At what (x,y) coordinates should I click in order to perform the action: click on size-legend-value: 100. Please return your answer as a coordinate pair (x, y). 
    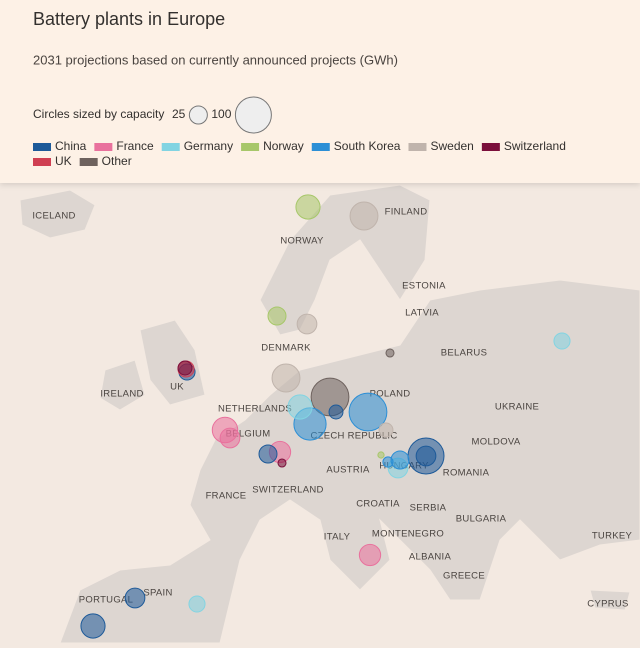
    Looking at the image, I should click on (221, 114).